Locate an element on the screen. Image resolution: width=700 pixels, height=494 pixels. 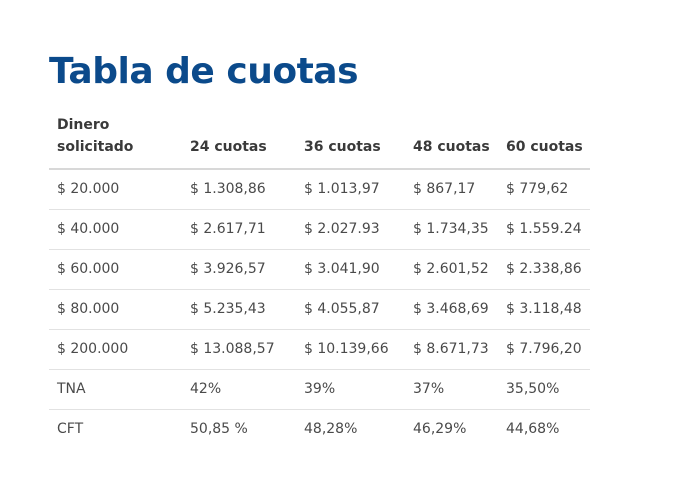
table-cell: $ 1.734,35 is located at coordinates (451, 229).